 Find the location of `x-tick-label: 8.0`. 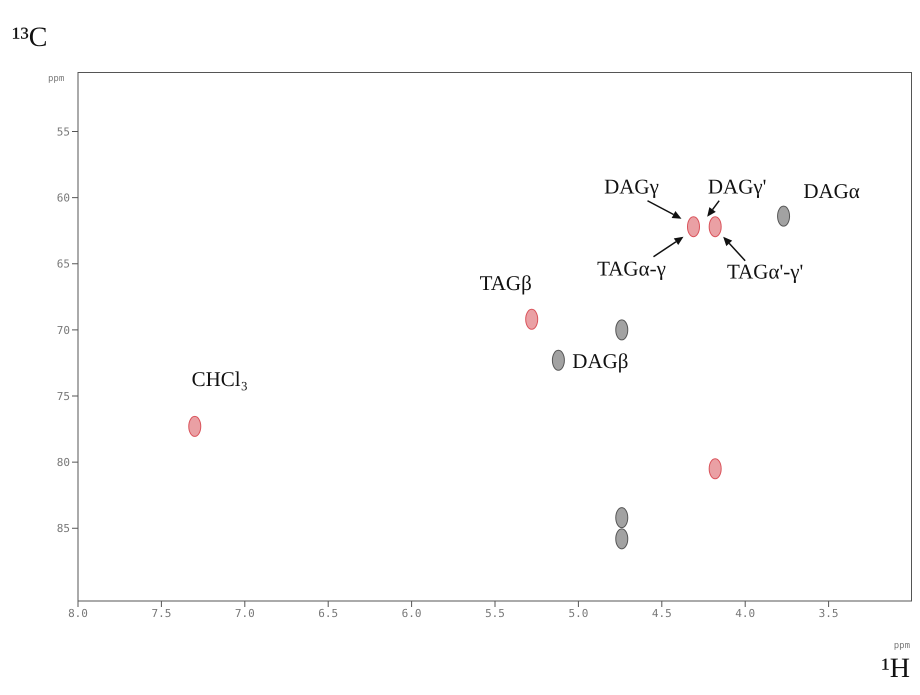

x-tick-label: 8.0 is located at coordinates (78, 613).